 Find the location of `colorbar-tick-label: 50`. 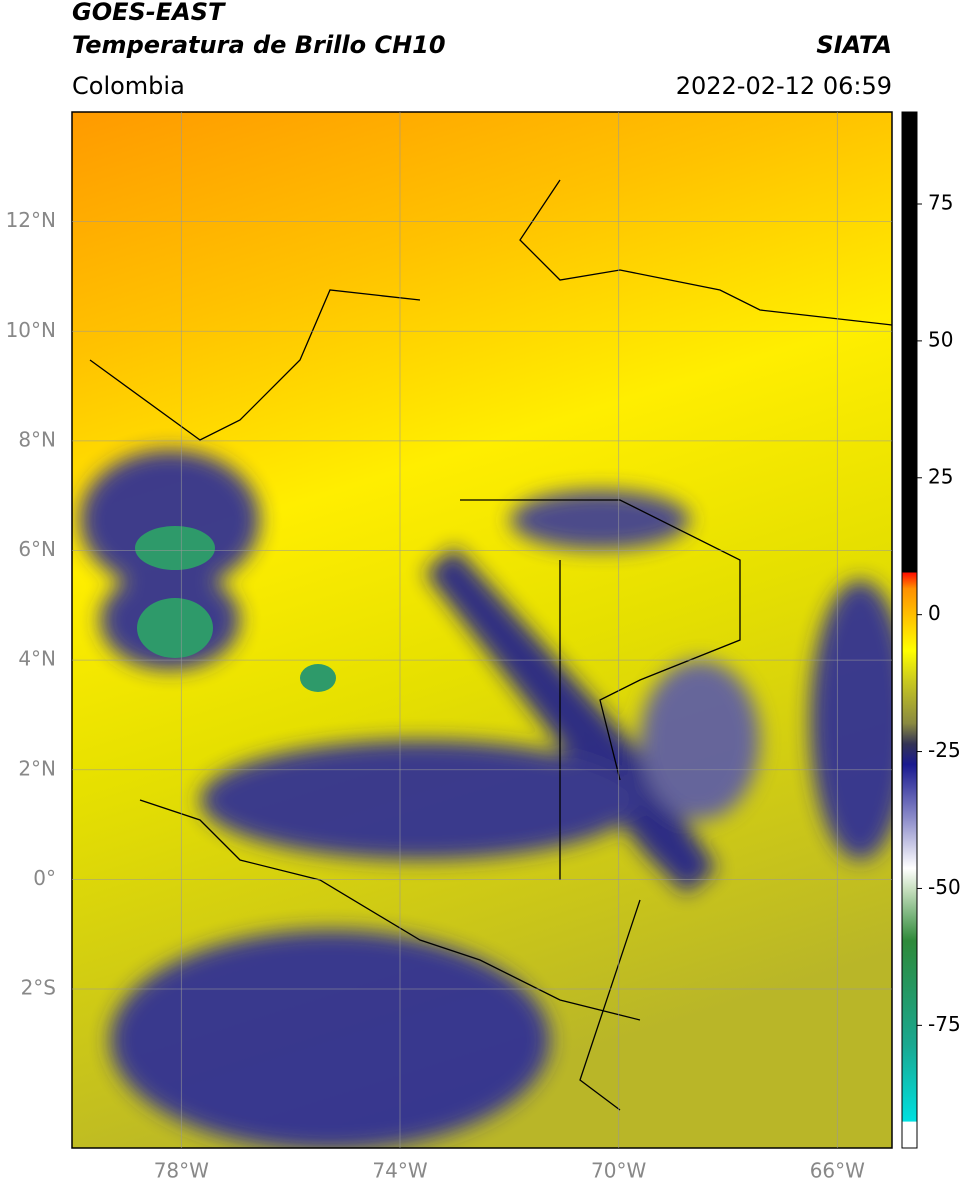

colorbar-tick-label: 50 is located at coordinates (940, 339).